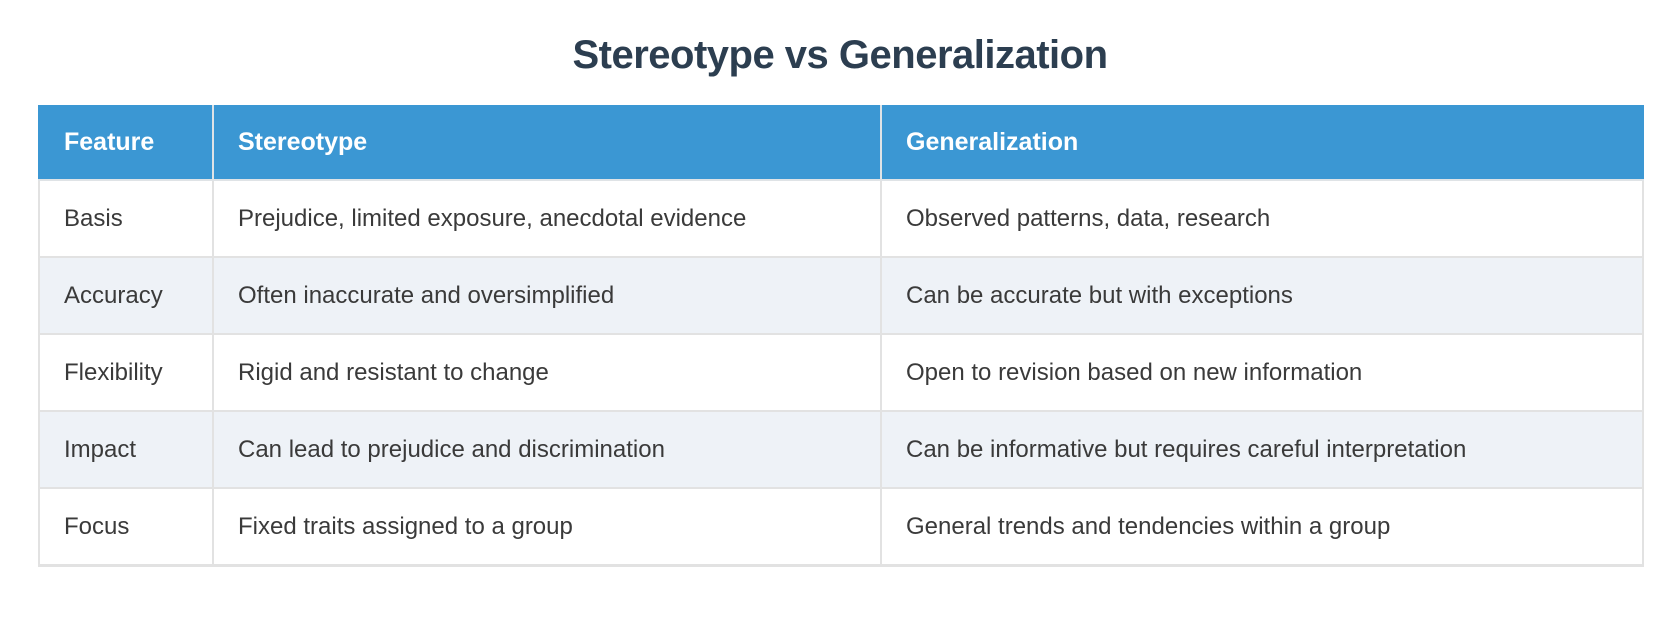  I want to click on feature-cell: Flexibility, so click(126, 372).